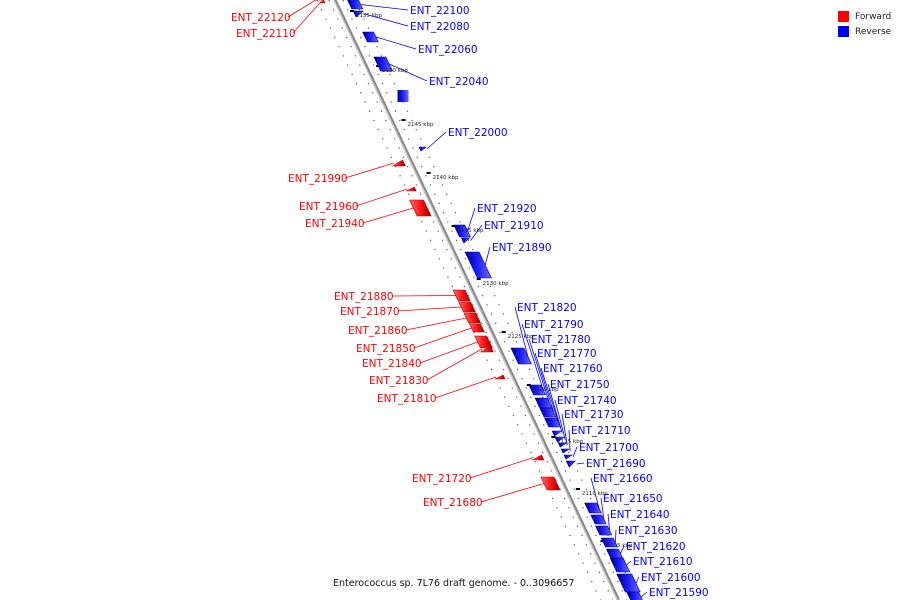 The image size is (900, 600). I want to click on gene-label: ENT_22120, so click(261, 18).